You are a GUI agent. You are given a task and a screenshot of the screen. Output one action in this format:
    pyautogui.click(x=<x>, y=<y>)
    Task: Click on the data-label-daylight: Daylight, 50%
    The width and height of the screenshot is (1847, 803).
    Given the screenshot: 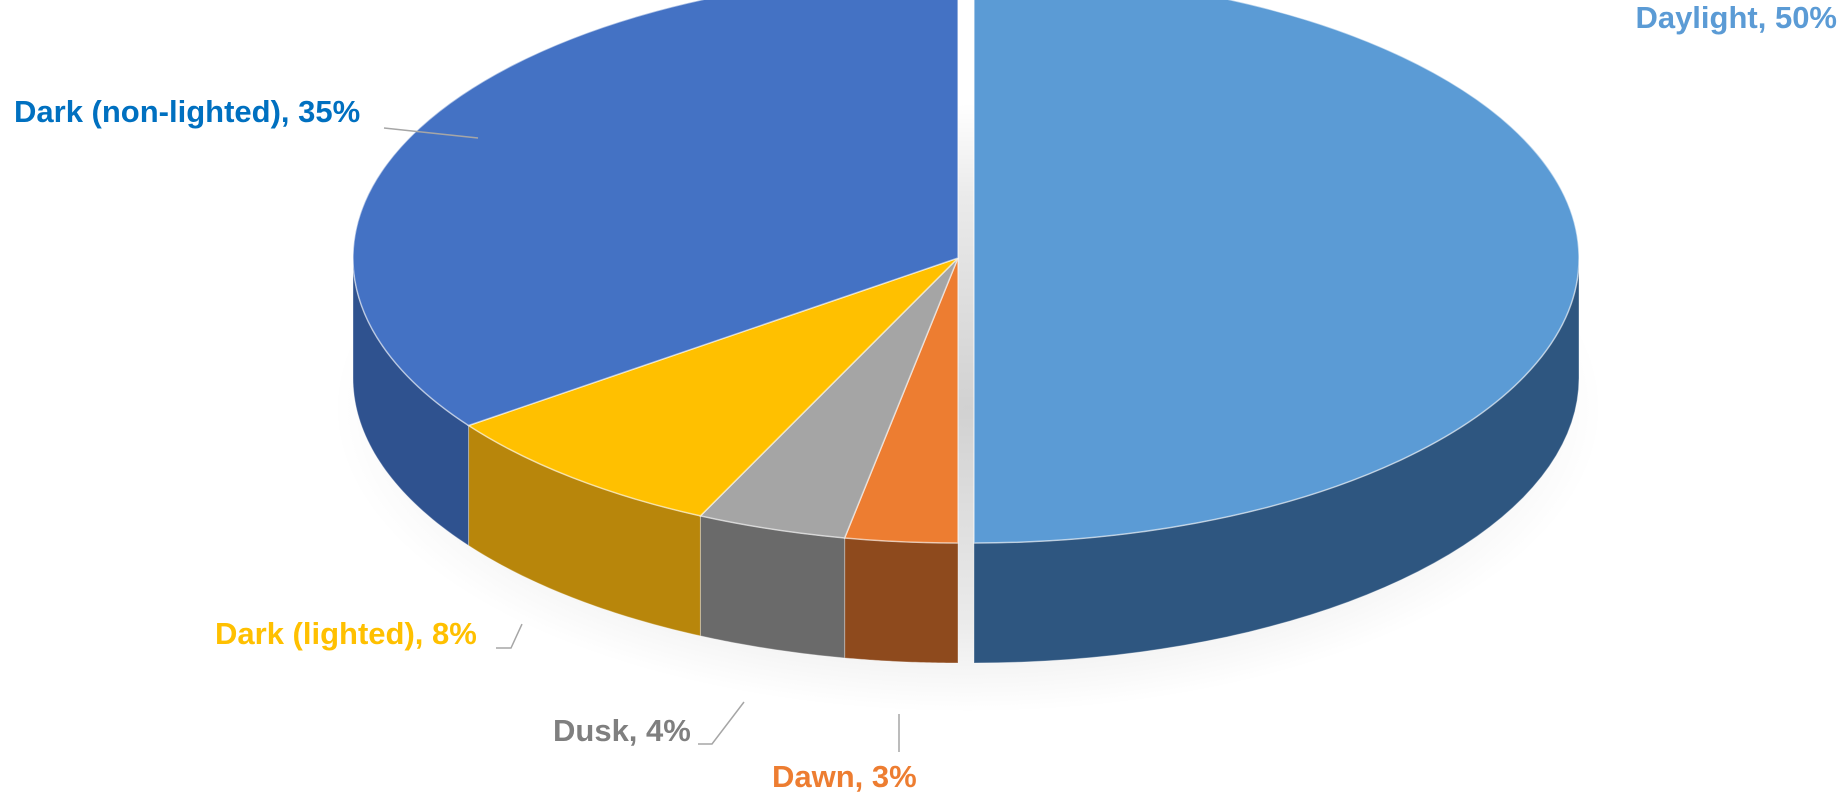 What is the action you would take?
    pyautogui.click(x=1736, y=17)
    